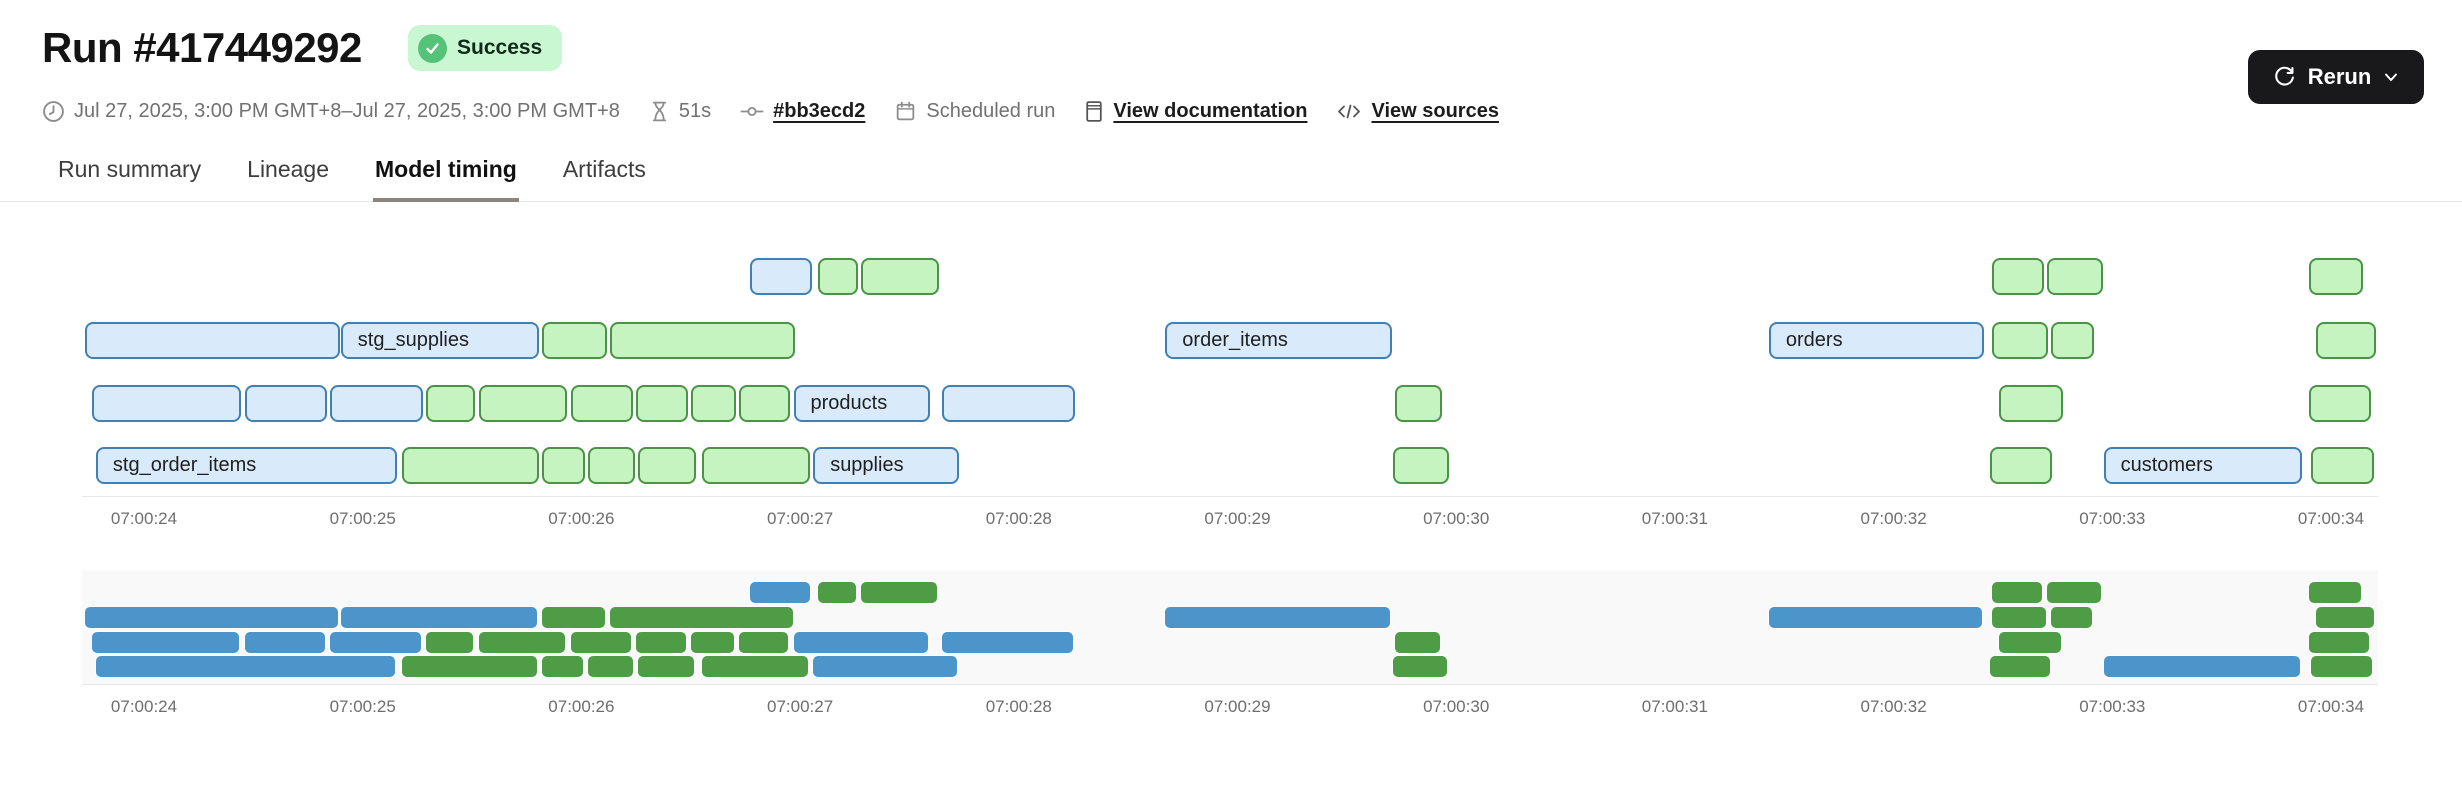  What do you see at coordinates (2339, 76) in the screenshot?
I see `rerun-button-label: Rerun` at bounding box center [2339, 76].